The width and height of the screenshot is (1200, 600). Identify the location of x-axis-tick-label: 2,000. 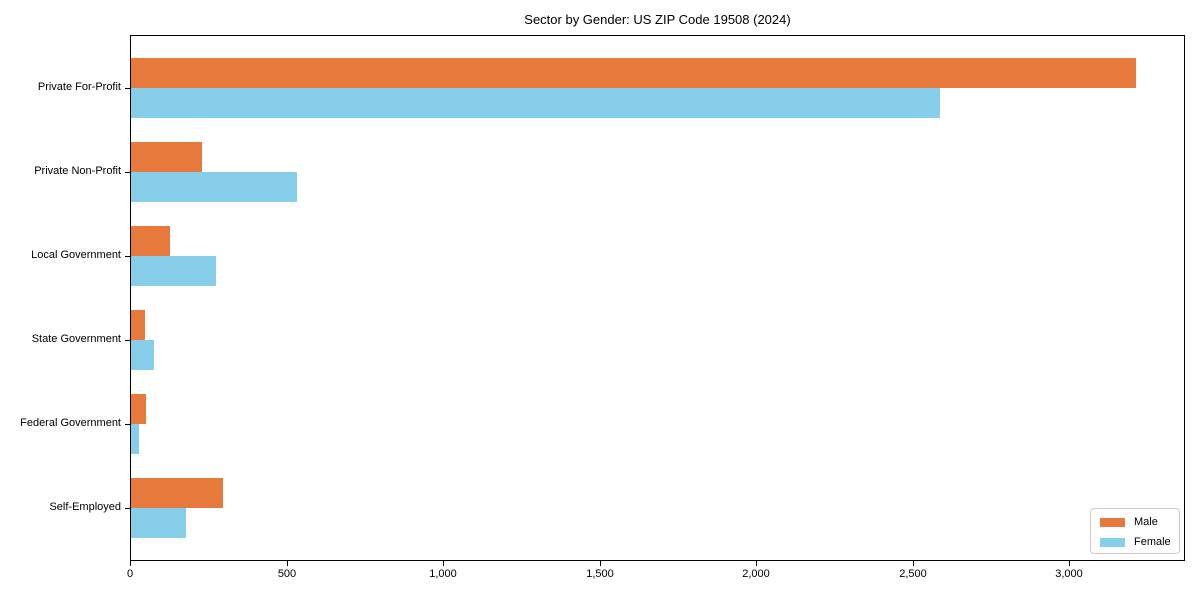
(756, 574).